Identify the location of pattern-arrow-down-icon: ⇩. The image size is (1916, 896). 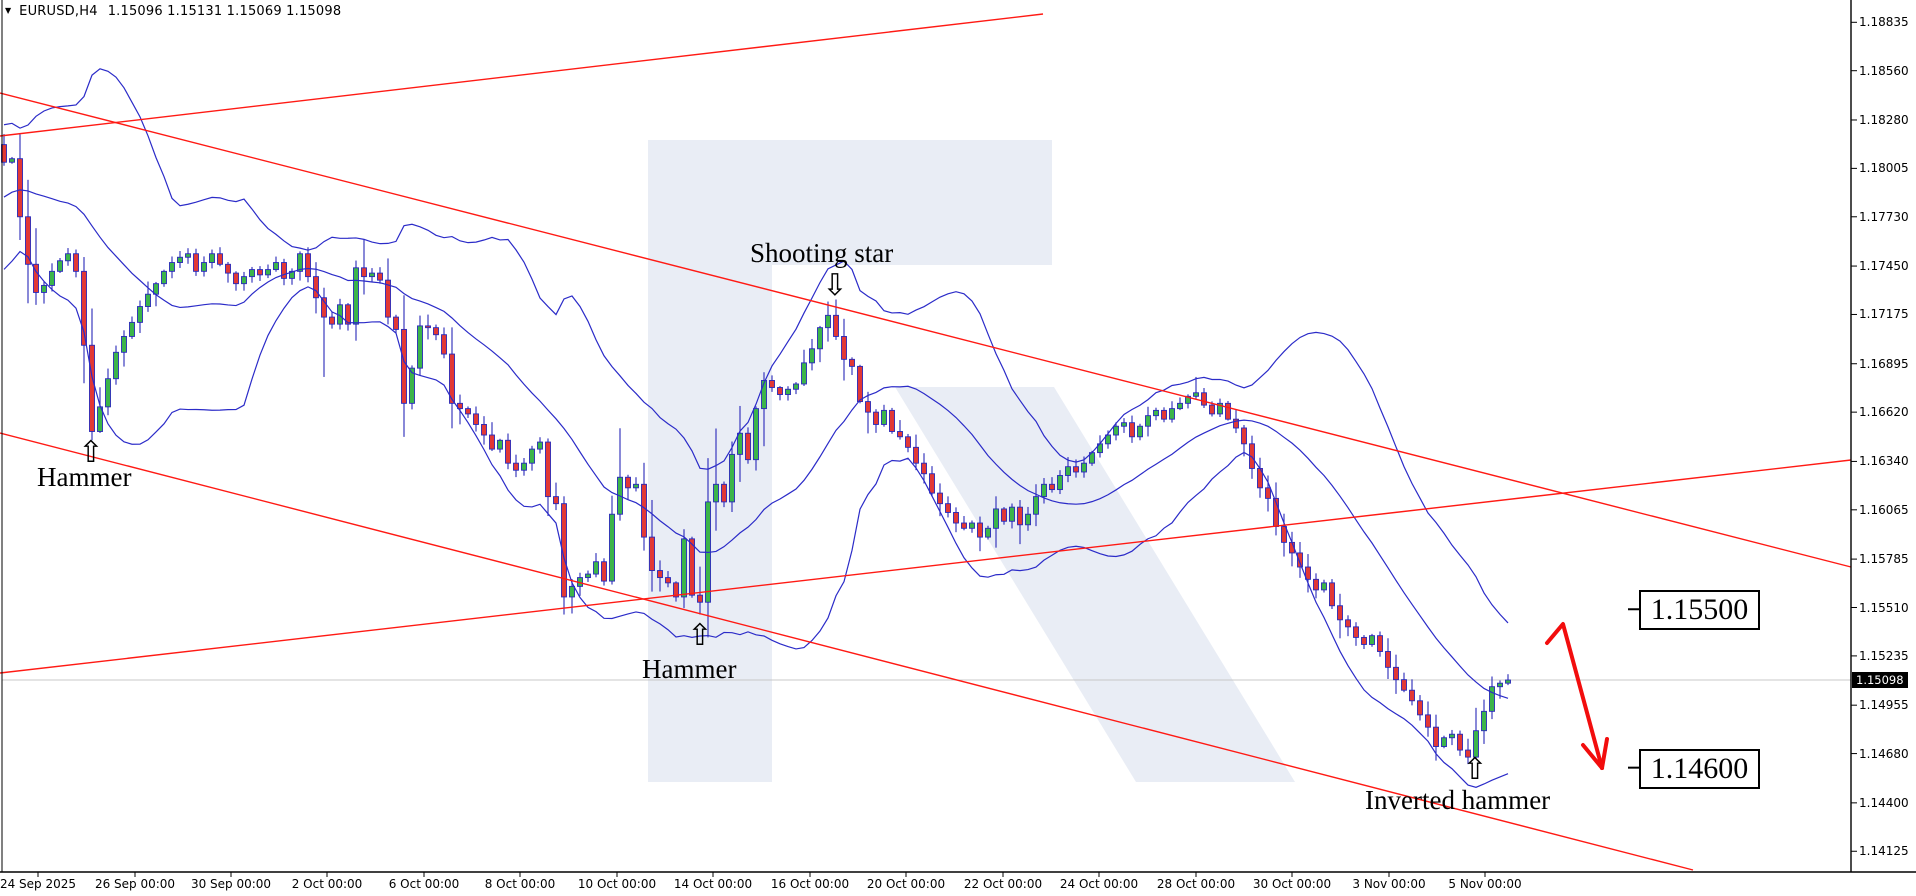
(835, 285).